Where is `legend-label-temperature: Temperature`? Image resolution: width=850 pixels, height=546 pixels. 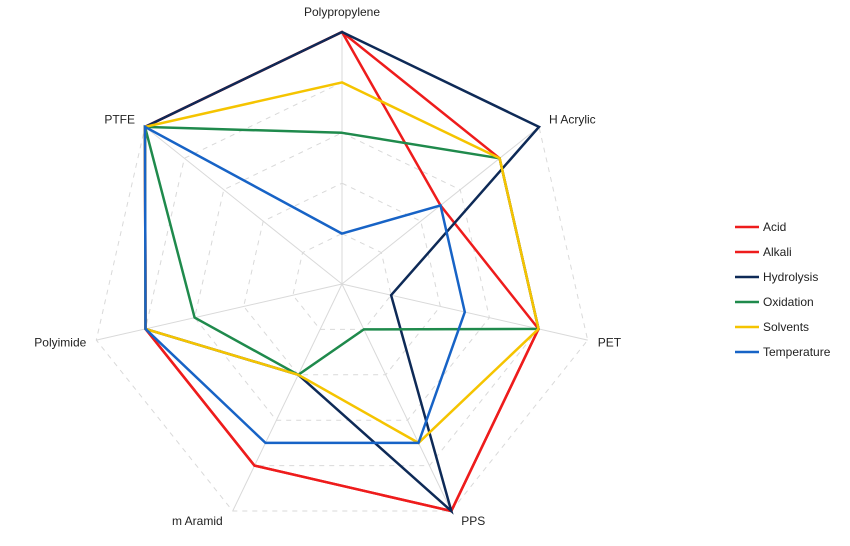 legend-label-temperature: Temperature is located at coordinates (797, 352).